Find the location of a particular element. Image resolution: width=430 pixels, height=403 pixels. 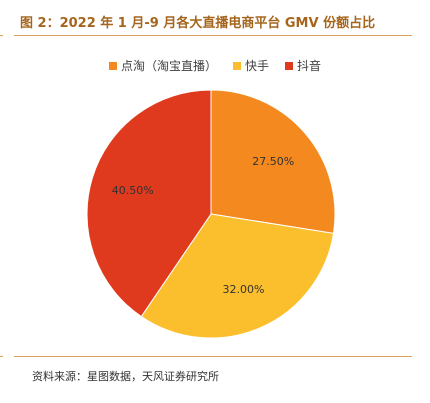

legend-label-diantao: 点淘（淘宝直播） is located at coordinates (168, 66).